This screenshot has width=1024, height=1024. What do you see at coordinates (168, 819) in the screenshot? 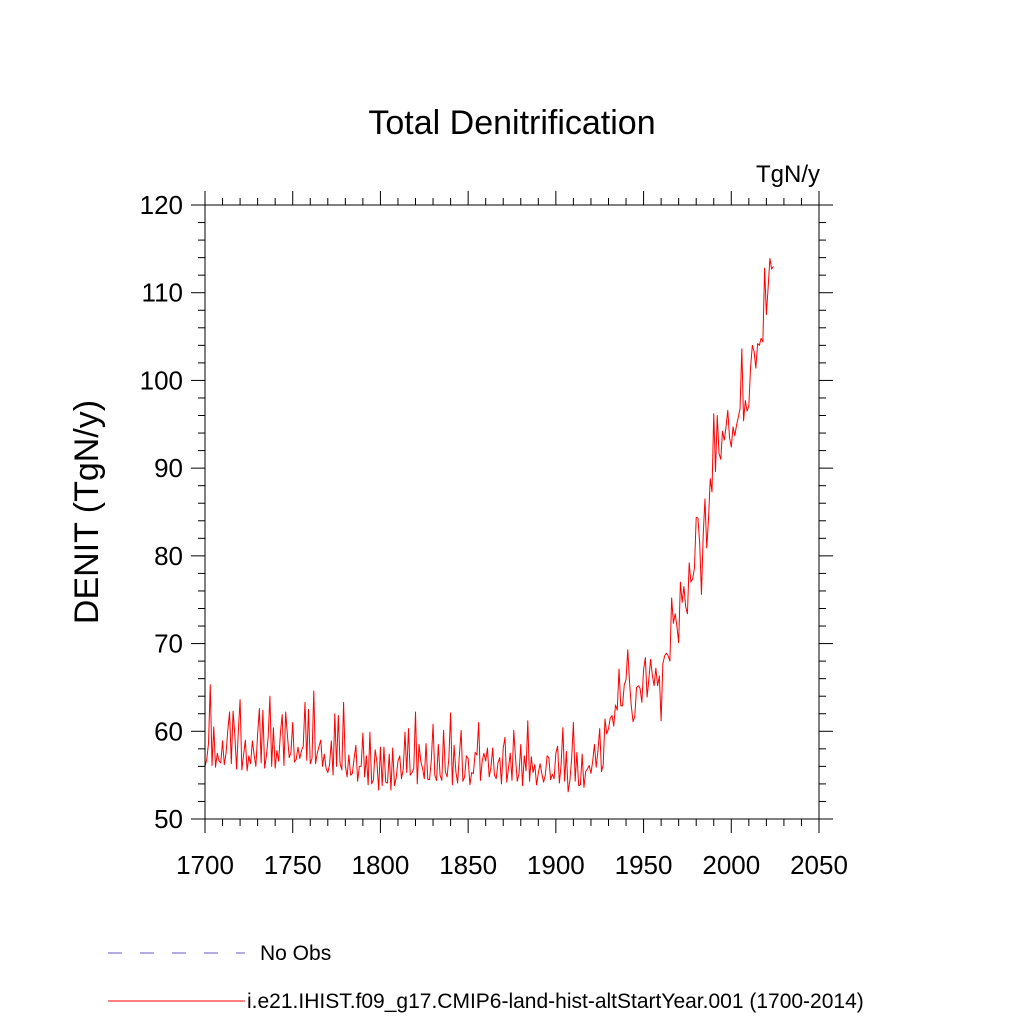
I see `y-tick-label: 50` at bounding box center [168, 819].